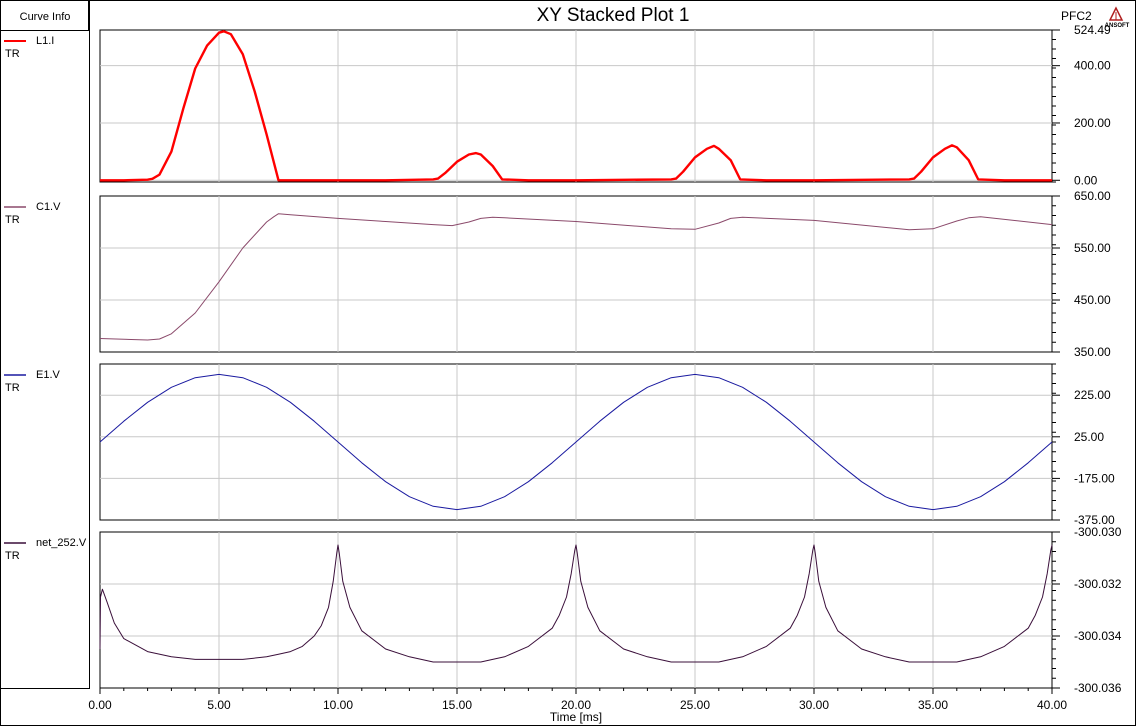 The width and height of the screenshot is (1137, 727). I want to click on legend-label: C1.V, so click(48, 207).